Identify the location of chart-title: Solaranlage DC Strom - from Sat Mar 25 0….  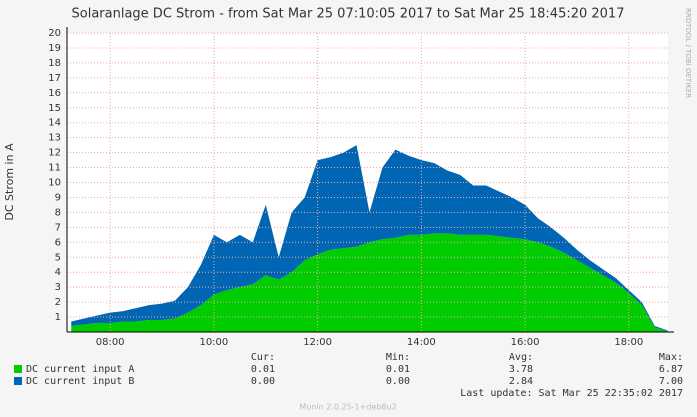
(348, 14).